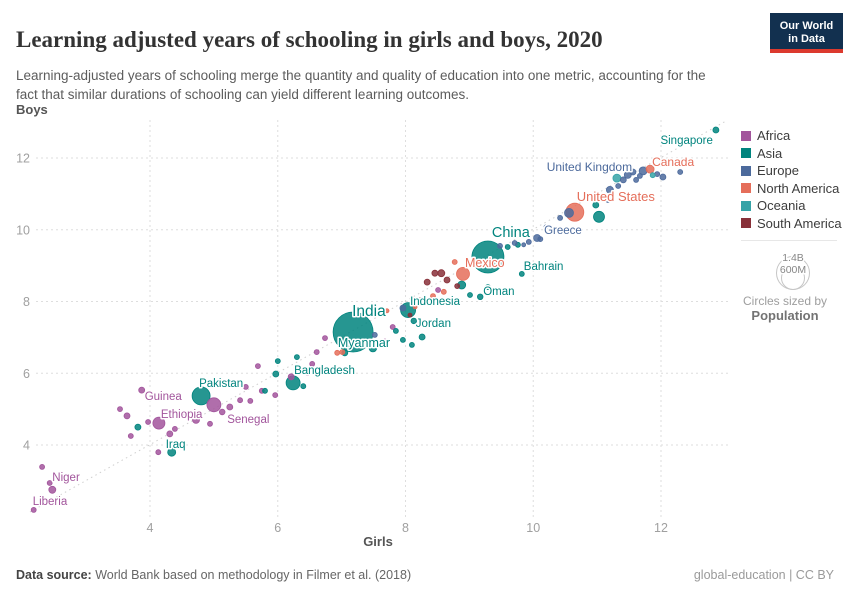  What do you see at coordinates (480, 296) in the screenshot?
I see `dot-oman` at bounding box center [480, 296].